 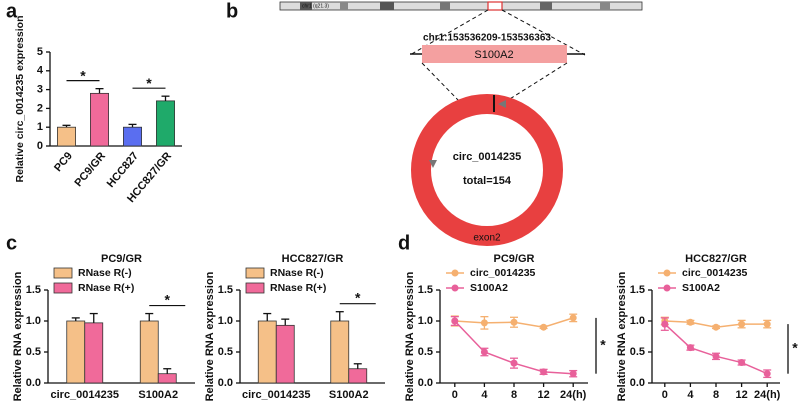 What do you see at coordinates (313, 259) in the screenshot?
I see `chart-title: HCC827/GR` at bounding box center [313, 259].